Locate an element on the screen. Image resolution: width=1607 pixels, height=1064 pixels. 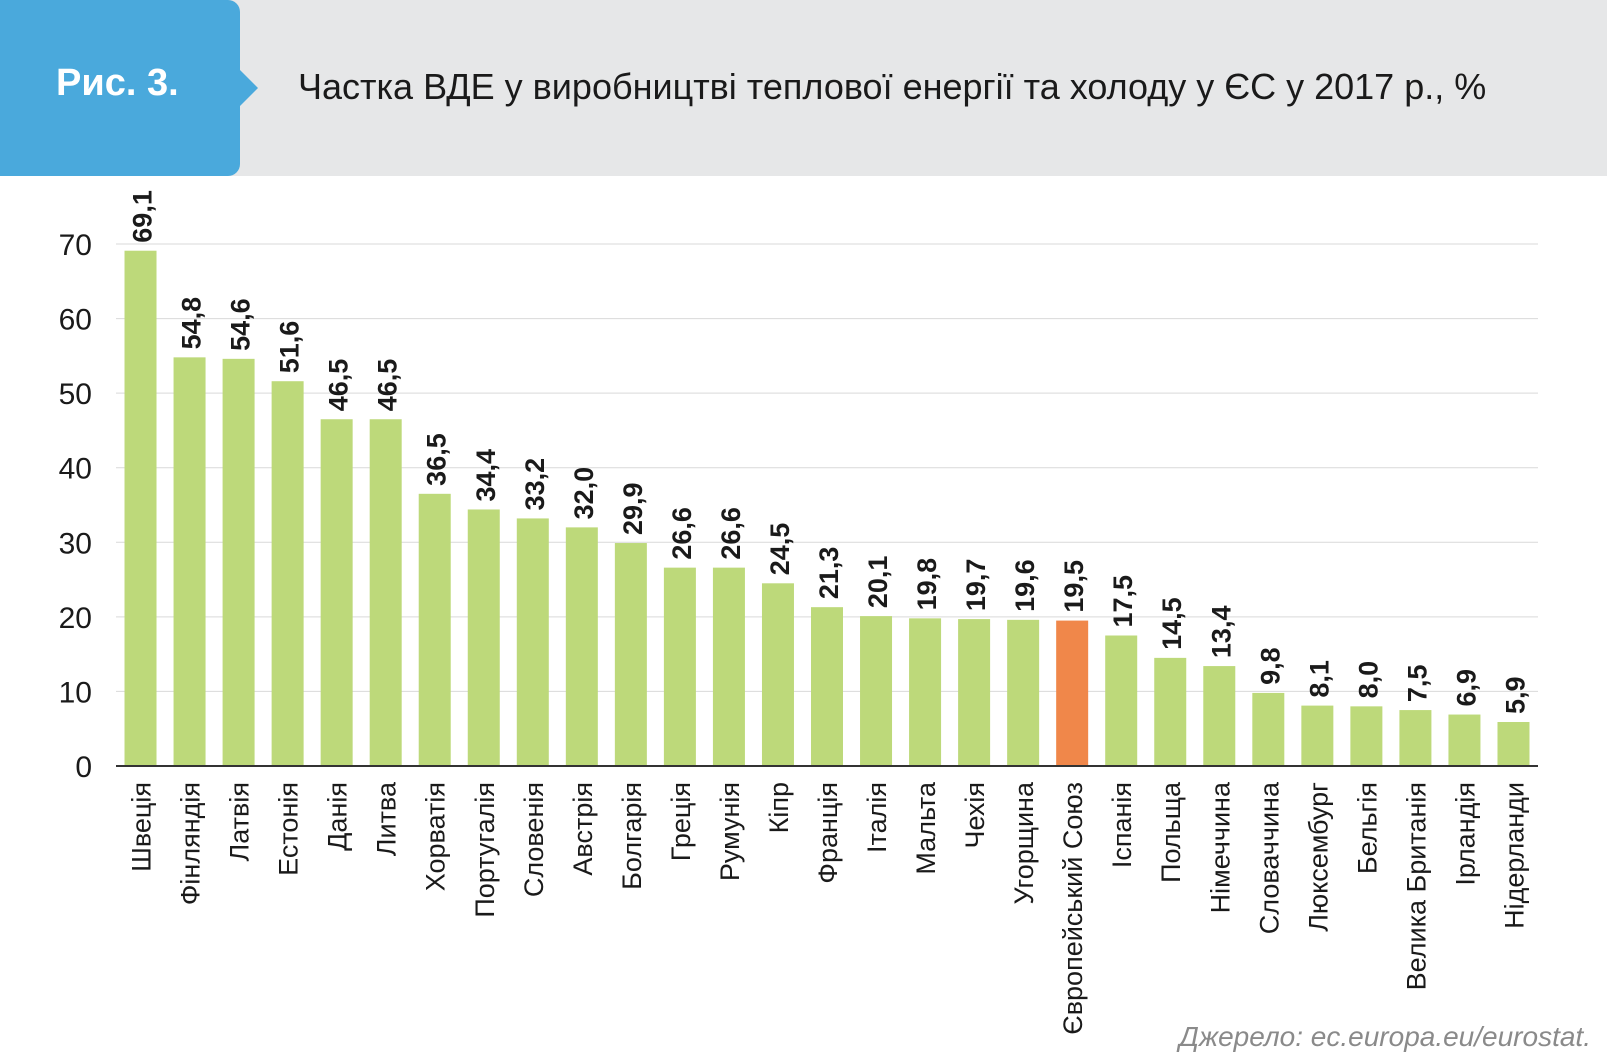
value-label: 8,0 is located at coordinates (1368, 680).